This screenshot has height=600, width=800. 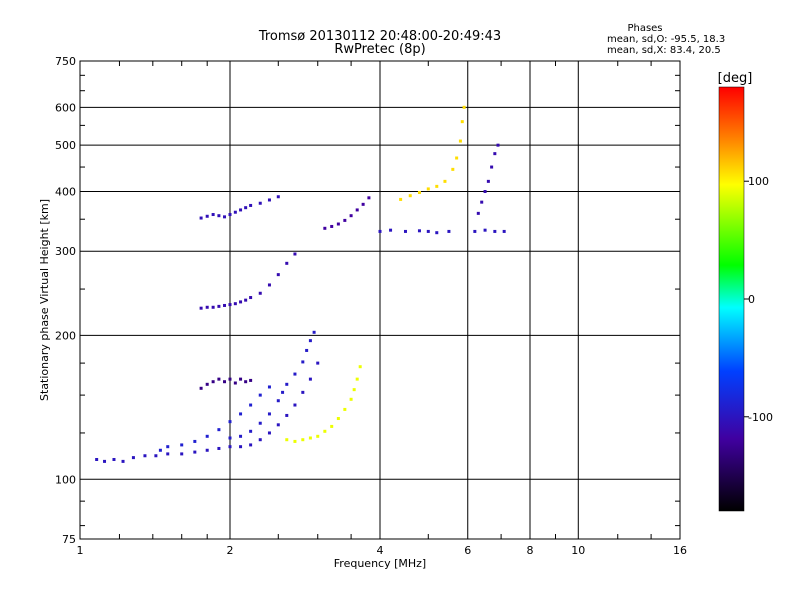 I want to click on chart-title: Tromsø 20130112 20:48:00-20:49:43, so click(x=379, y=36).